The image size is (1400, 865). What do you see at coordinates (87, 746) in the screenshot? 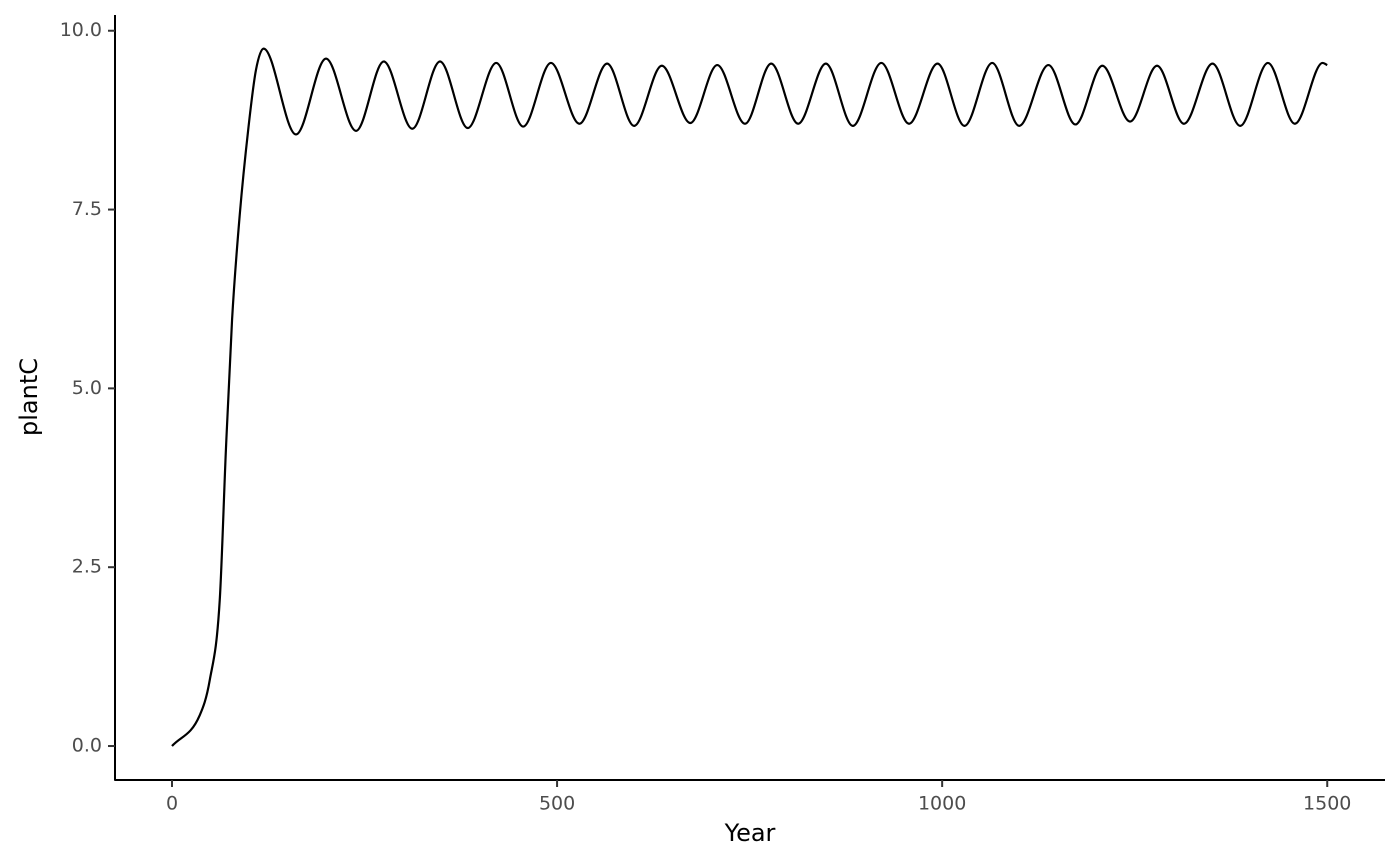
I see `y-tick-label: 0.0` at bounding box center [87, 746].